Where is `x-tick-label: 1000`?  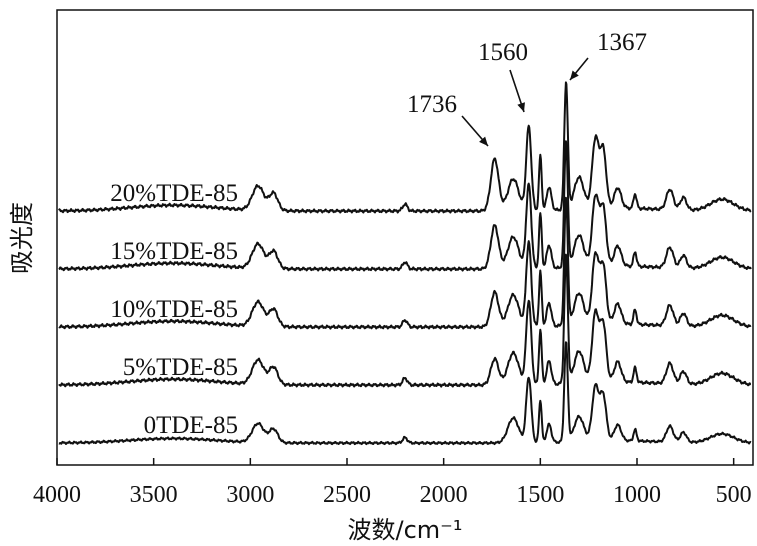
x-tick-label: 1000 is located at coordinates (637, 495).